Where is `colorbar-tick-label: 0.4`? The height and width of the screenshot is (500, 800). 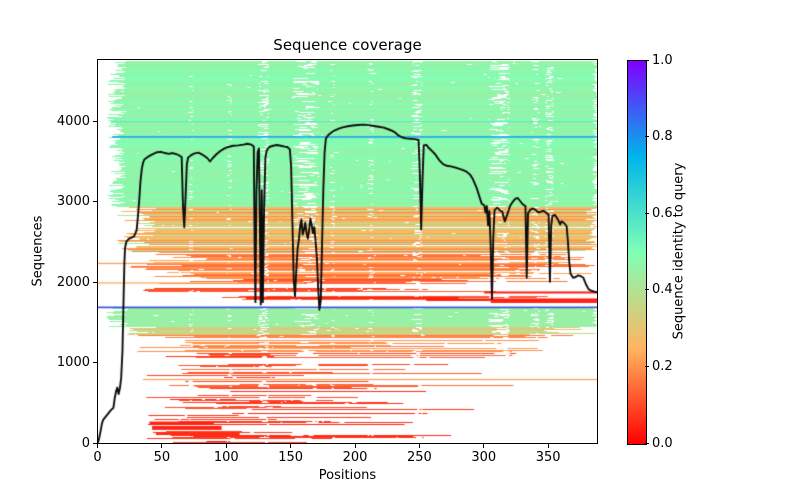 colorbar-tick-label: 0.4 is located at coordinates (662, 290).